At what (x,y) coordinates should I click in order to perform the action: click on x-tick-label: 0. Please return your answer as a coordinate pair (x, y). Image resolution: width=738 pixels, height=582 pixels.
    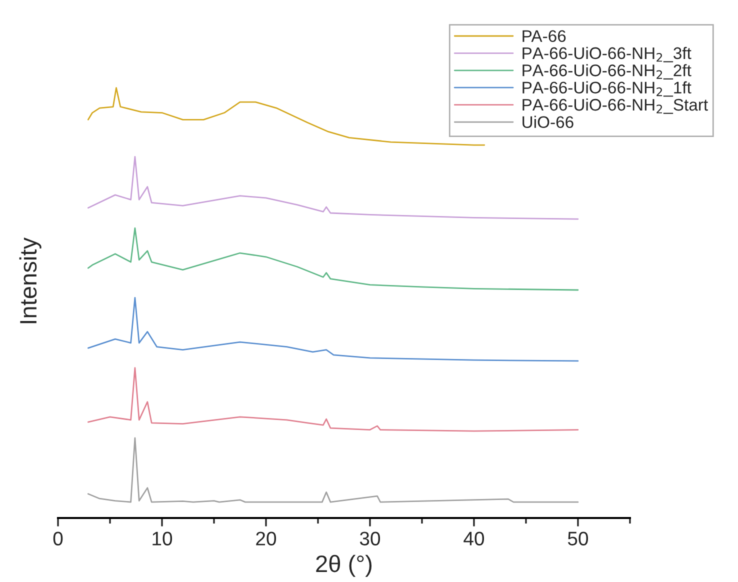
    Looking at the image, I should click on (58, 539).